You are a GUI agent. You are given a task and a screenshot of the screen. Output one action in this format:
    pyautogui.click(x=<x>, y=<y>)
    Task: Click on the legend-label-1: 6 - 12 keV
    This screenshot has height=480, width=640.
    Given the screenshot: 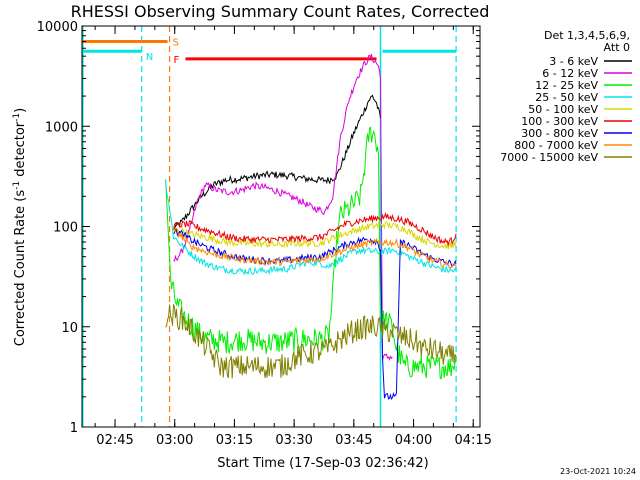 What is the action you would take?
    pyautogui.click(x=570, y=73)
    